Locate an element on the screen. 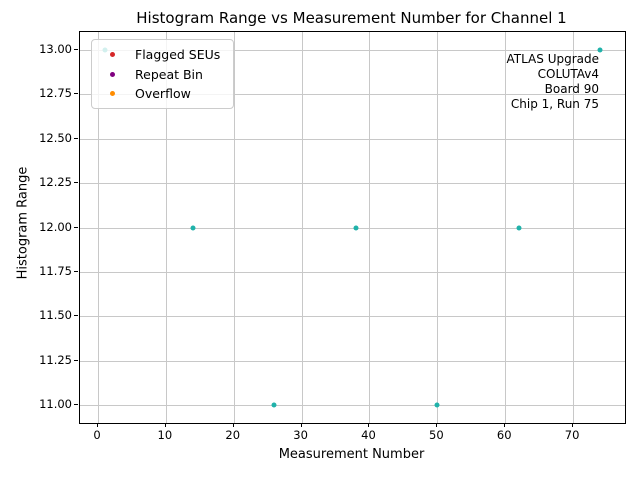 This screenshot has width=640, height=480. y-tick-label: 11.75 is located at coordinates (55, 270).